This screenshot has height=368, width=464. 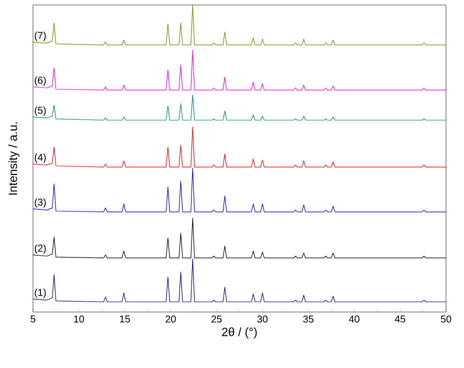 I want to click on x-tick-label: 25, so click(x=217, y=319).